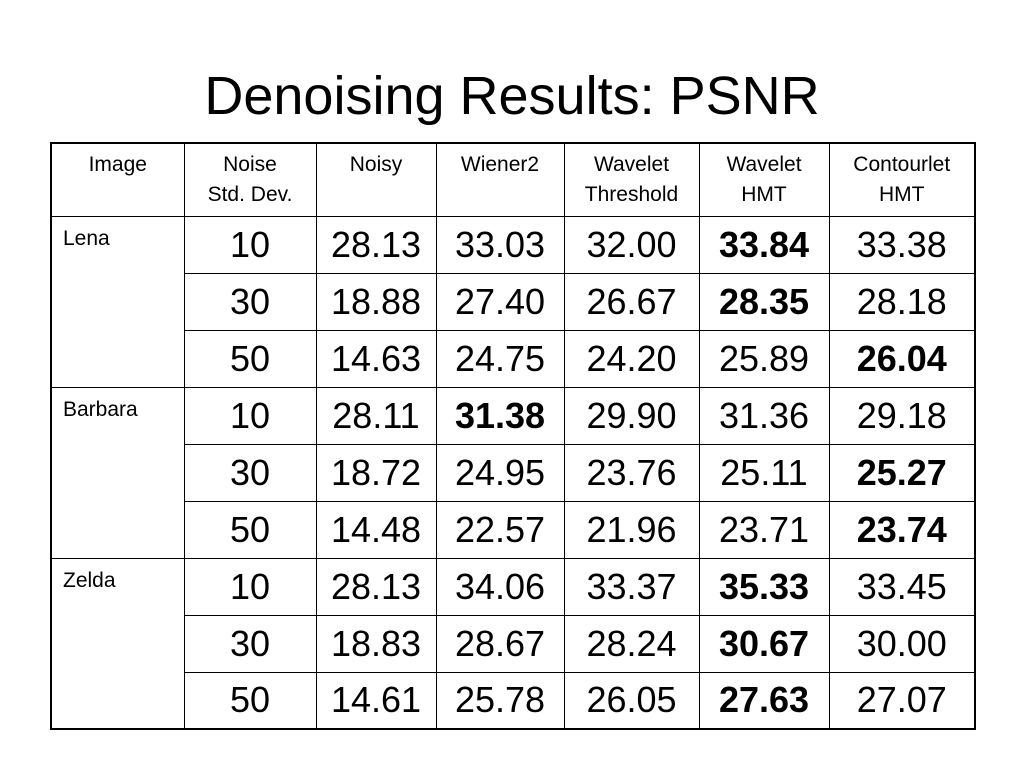 The width and height of the screenshot is (1024, 768). I want to click on psnr-value-cell: 22.57, so click(500, 529).